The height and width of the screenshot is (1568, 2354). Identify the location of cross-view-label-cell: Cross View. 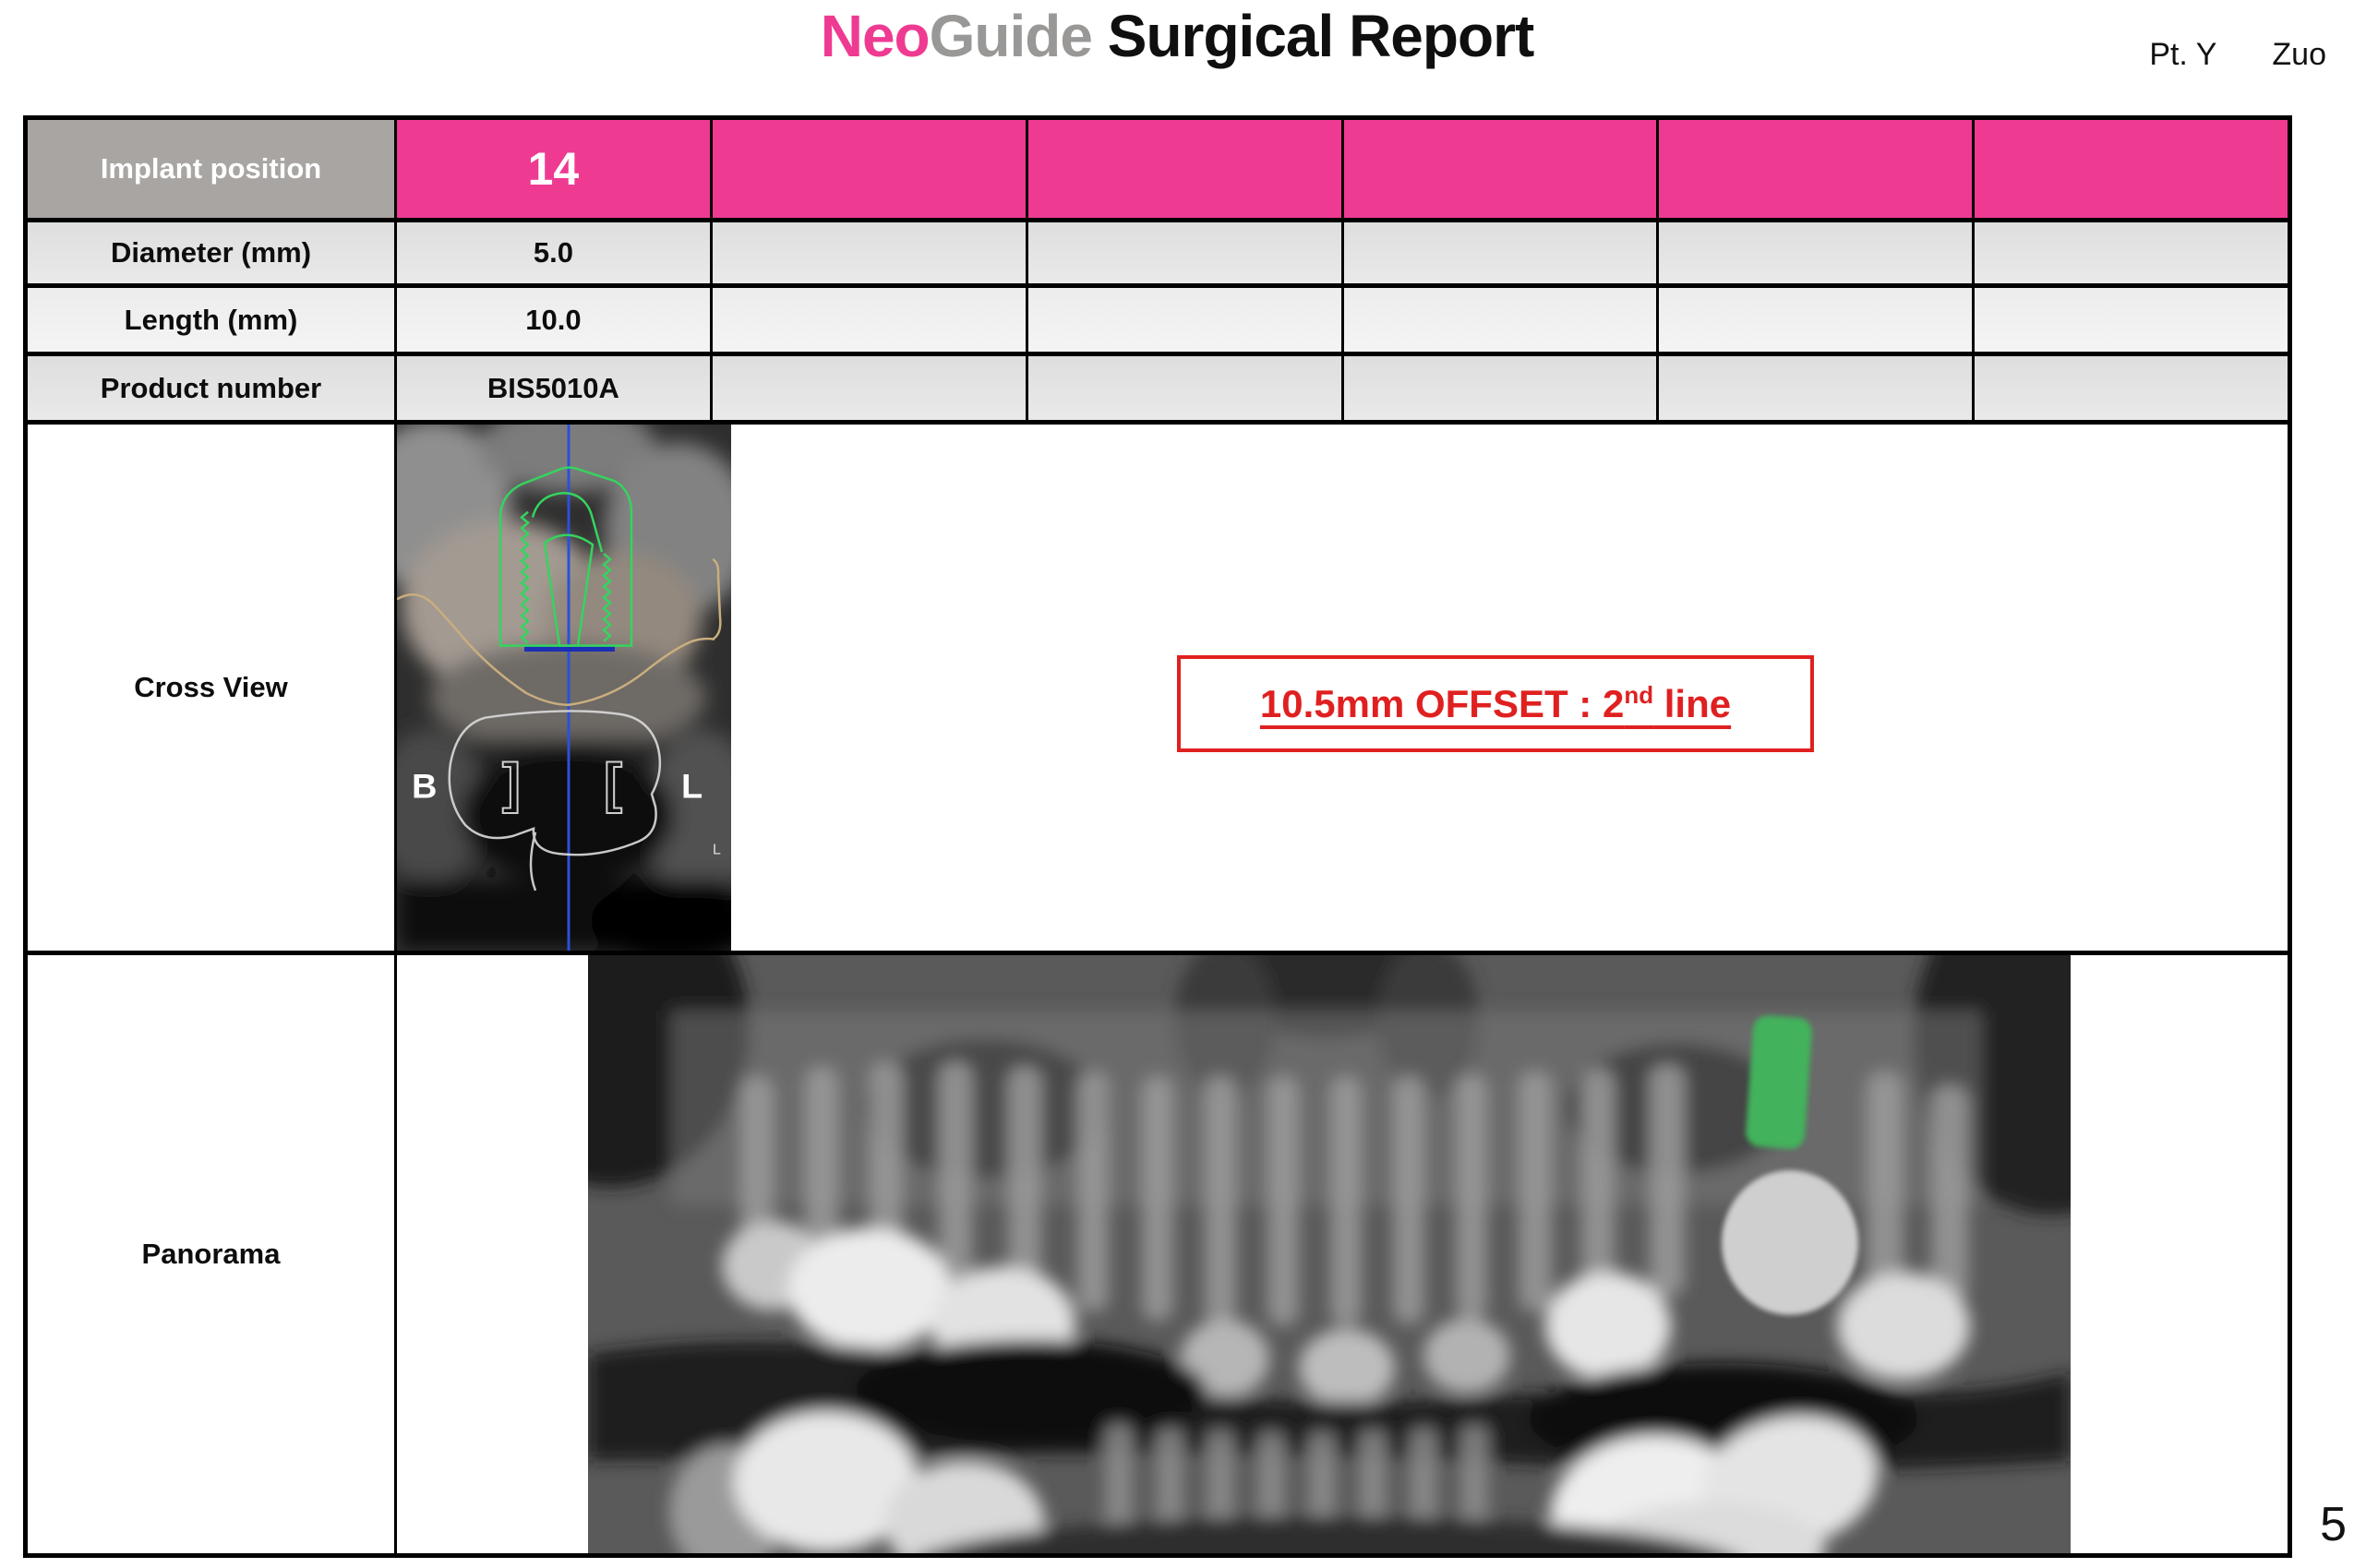
(211, 688).